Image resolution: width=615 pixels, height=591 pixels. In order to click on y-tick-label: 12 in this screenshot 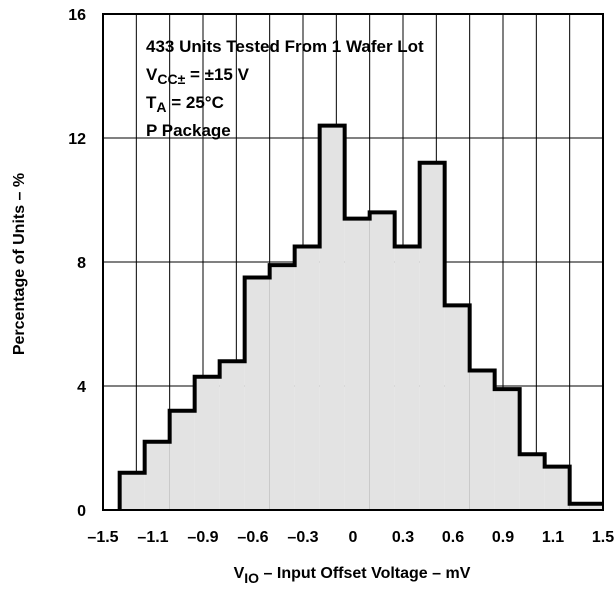, I will do `click(77, 139)`.